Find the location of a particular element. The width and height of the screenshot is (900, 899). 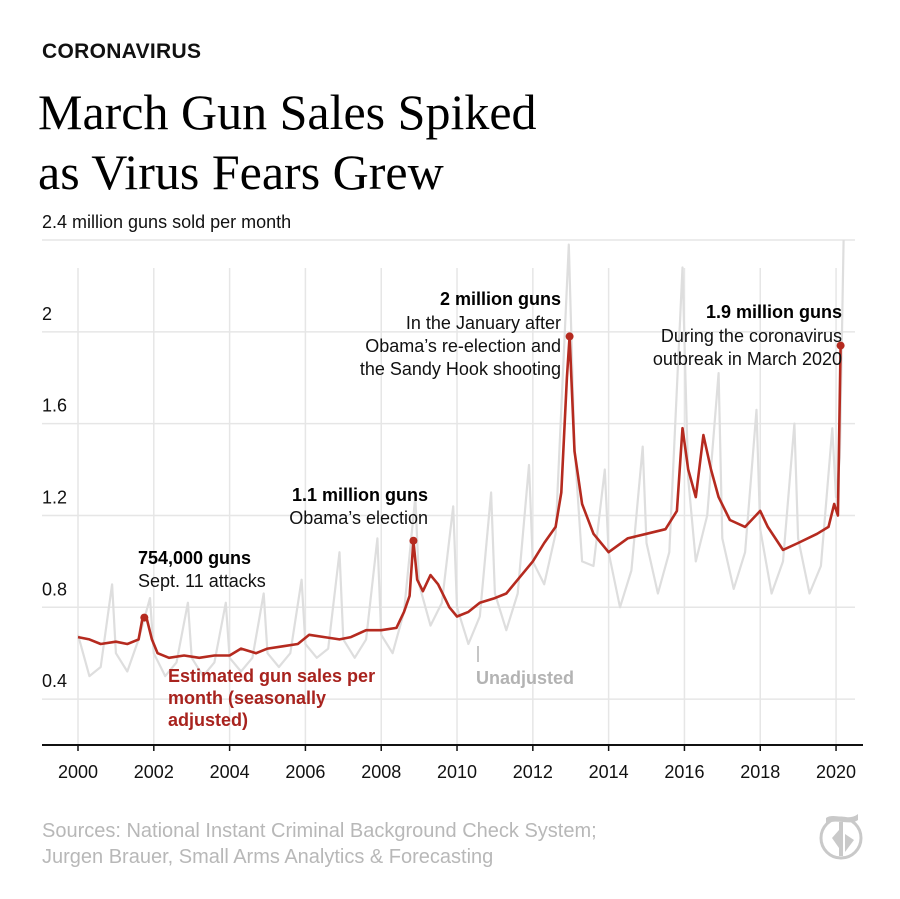

x-tick-label-5: 2010 is located at coordinates (457, 772).